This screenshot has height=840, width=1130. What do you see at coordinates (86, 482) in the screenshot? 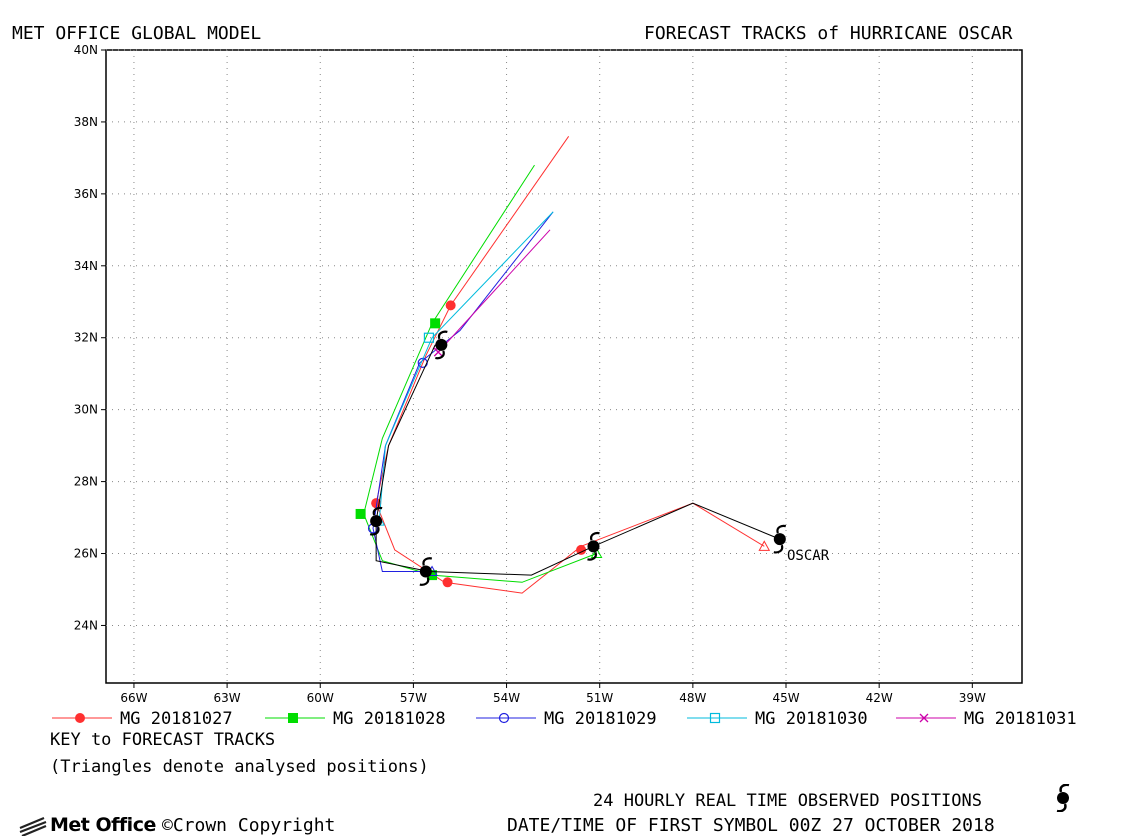
I see `y-tick-label: 28N` at bounding box center [86, 482].